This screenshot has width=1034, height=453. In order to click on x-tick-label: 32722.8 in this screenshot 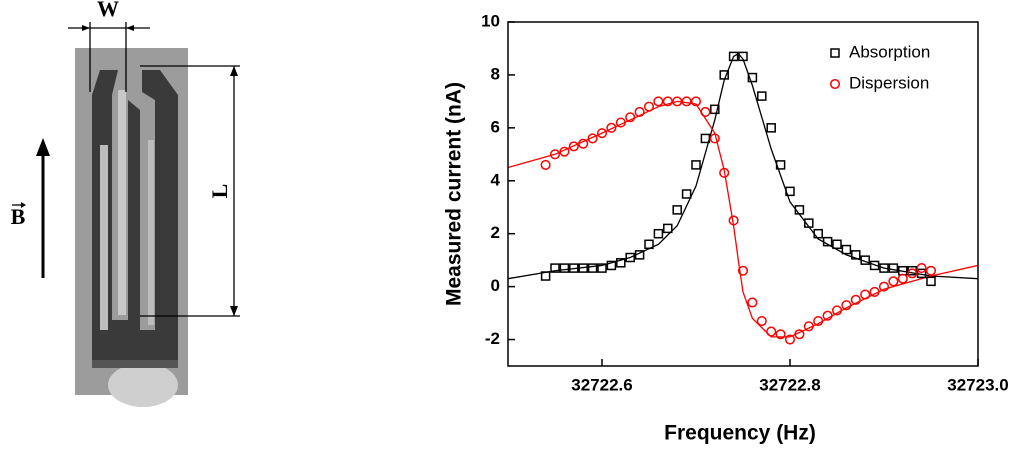, I will do `click(789, 384)`.